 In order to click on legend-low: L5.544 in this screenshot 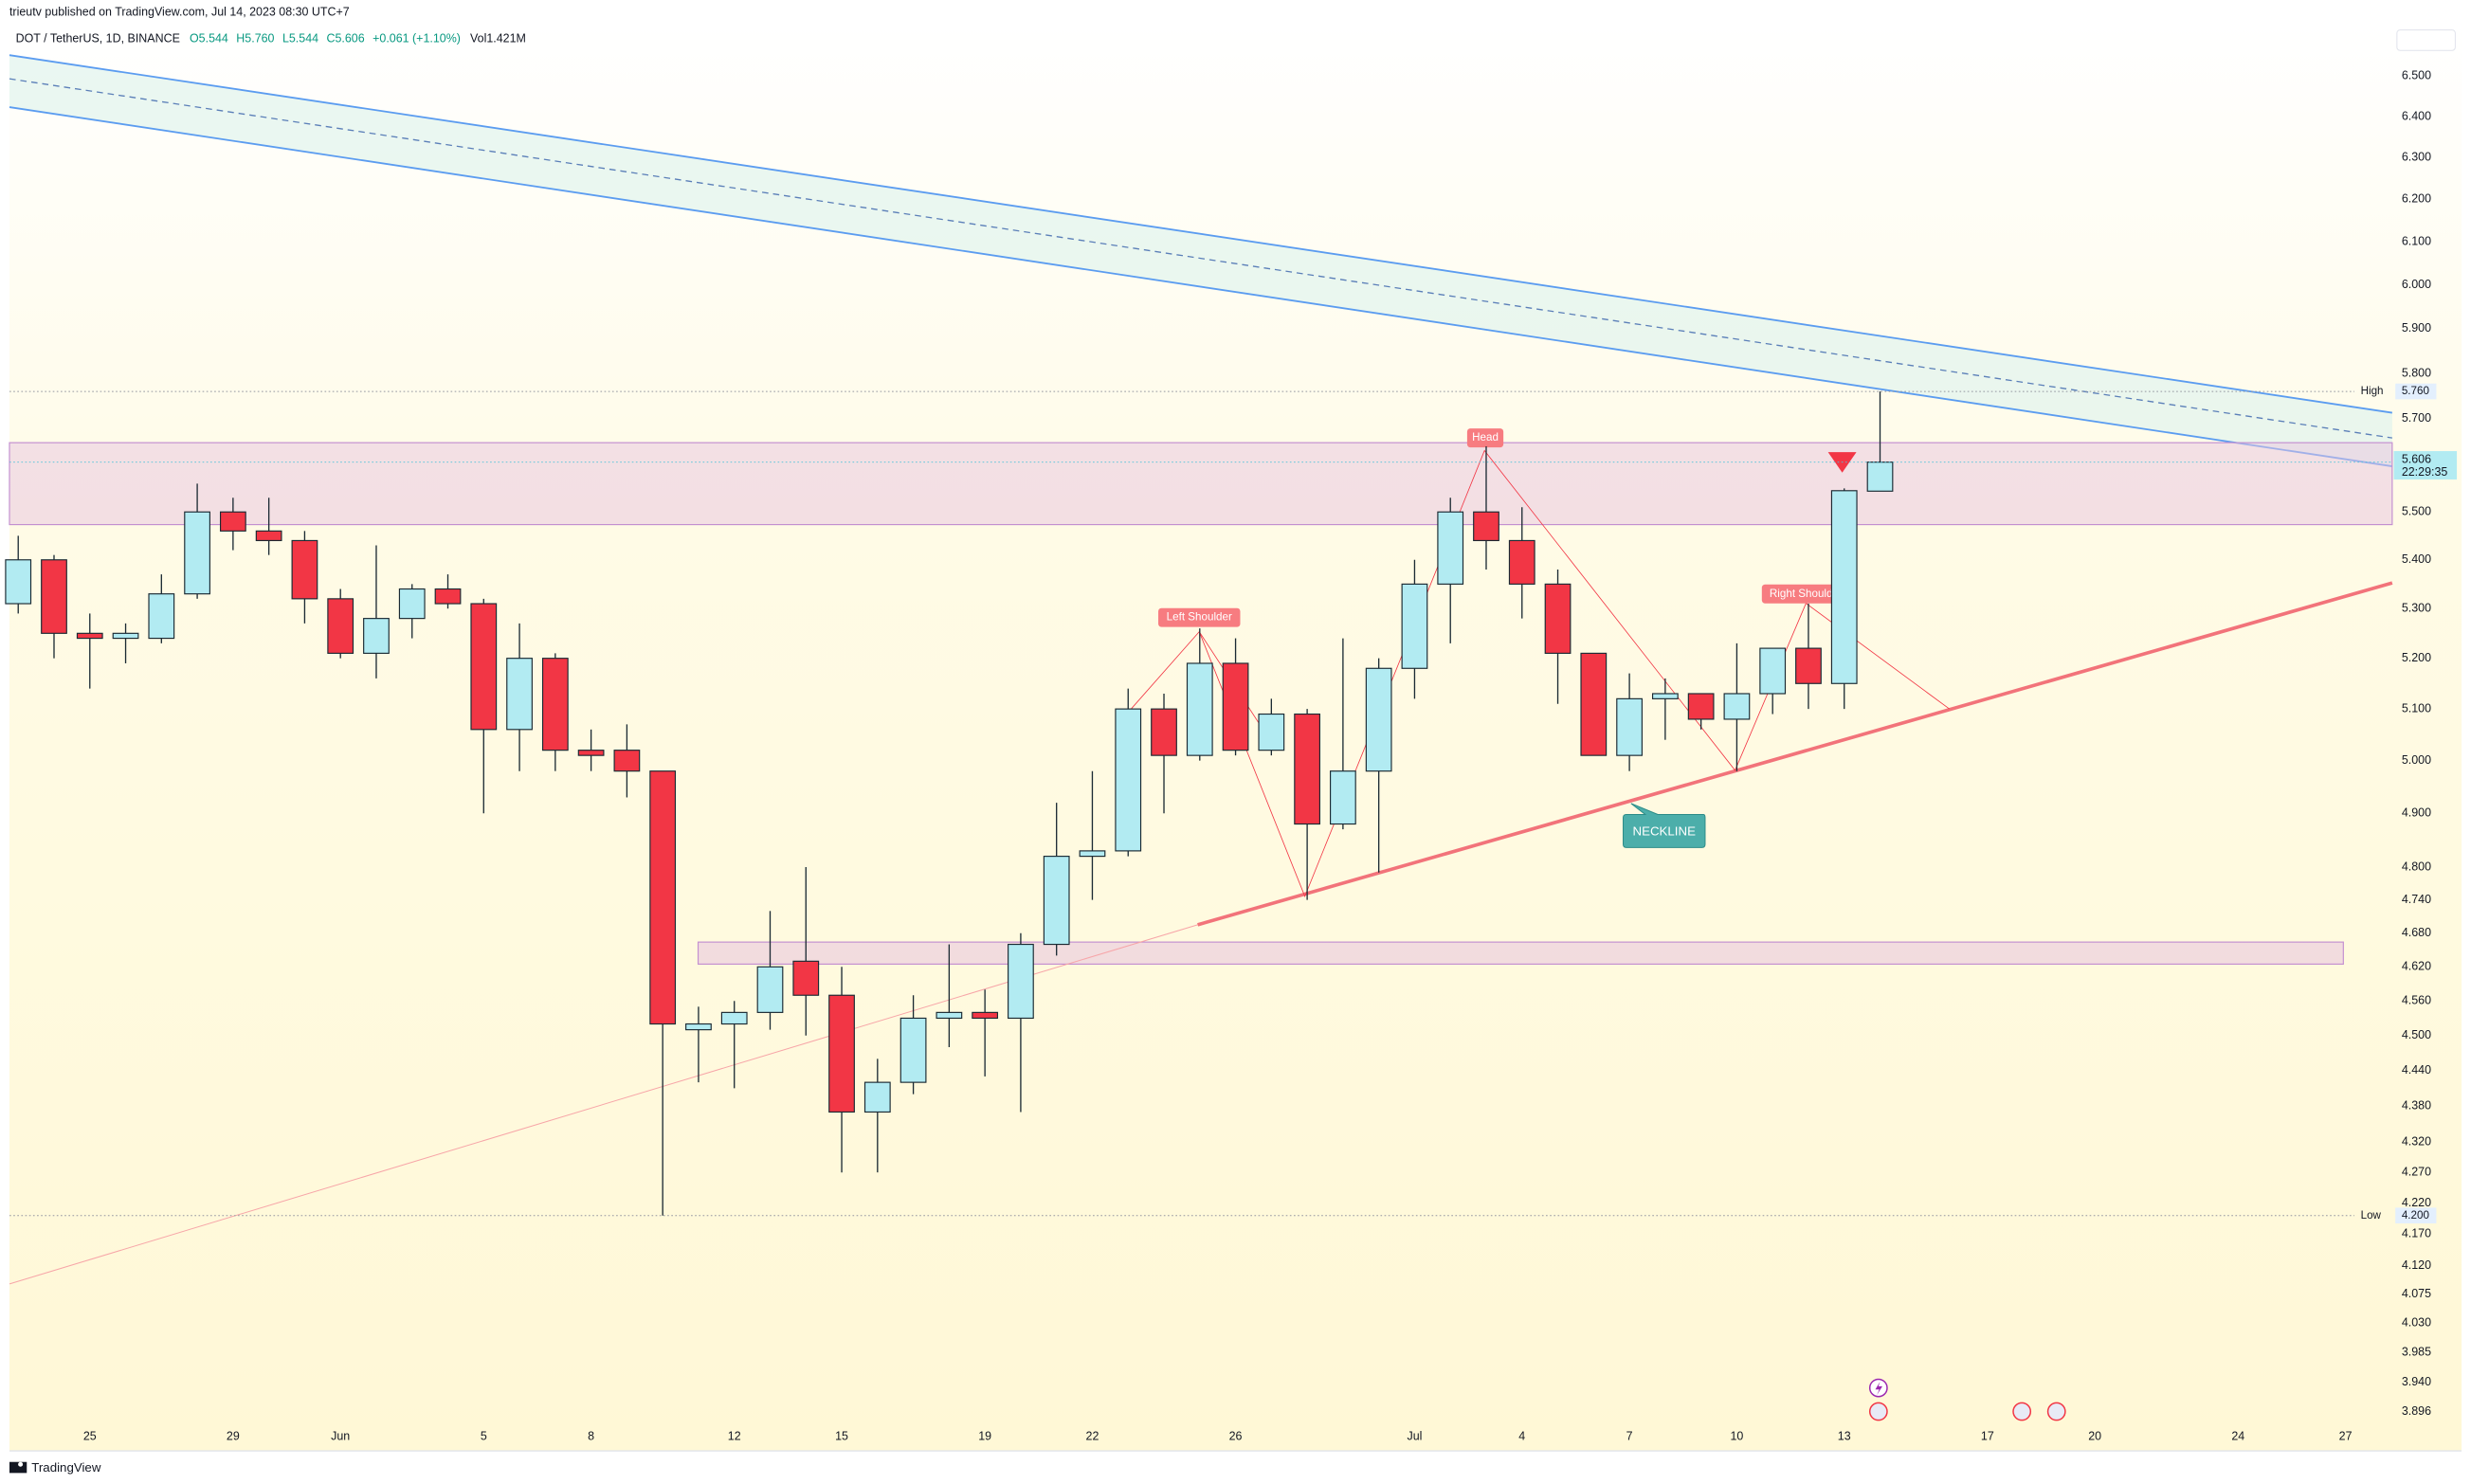, I will do `click(300, 38)`.